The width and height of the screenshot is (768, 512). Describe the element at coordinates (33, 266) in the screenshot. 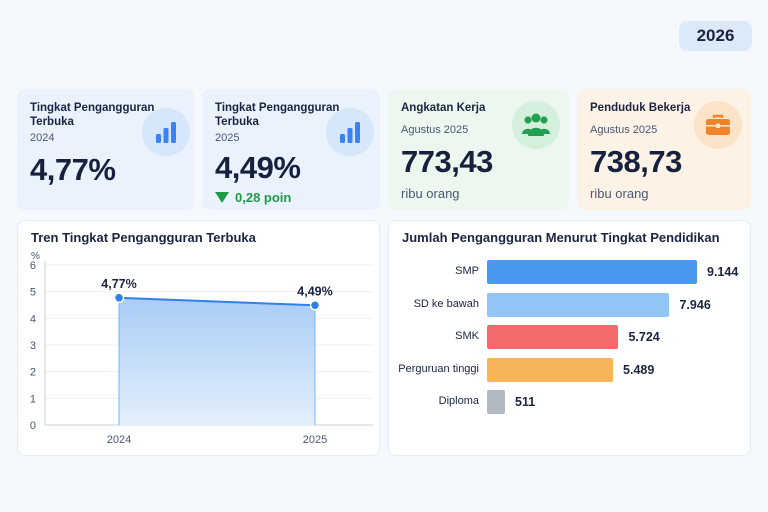

I see `y-tick-label: 6` at that location.